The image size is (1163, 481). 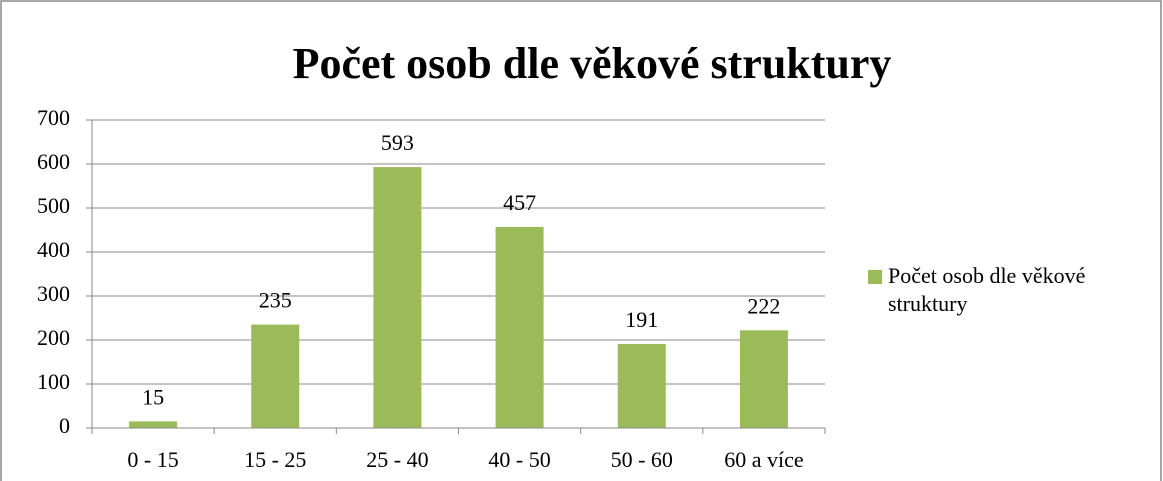 What do you see at coordinates (64, 425) in the screenshot?
I see `y-tick-label: 0` at bounding box center [64, 425].